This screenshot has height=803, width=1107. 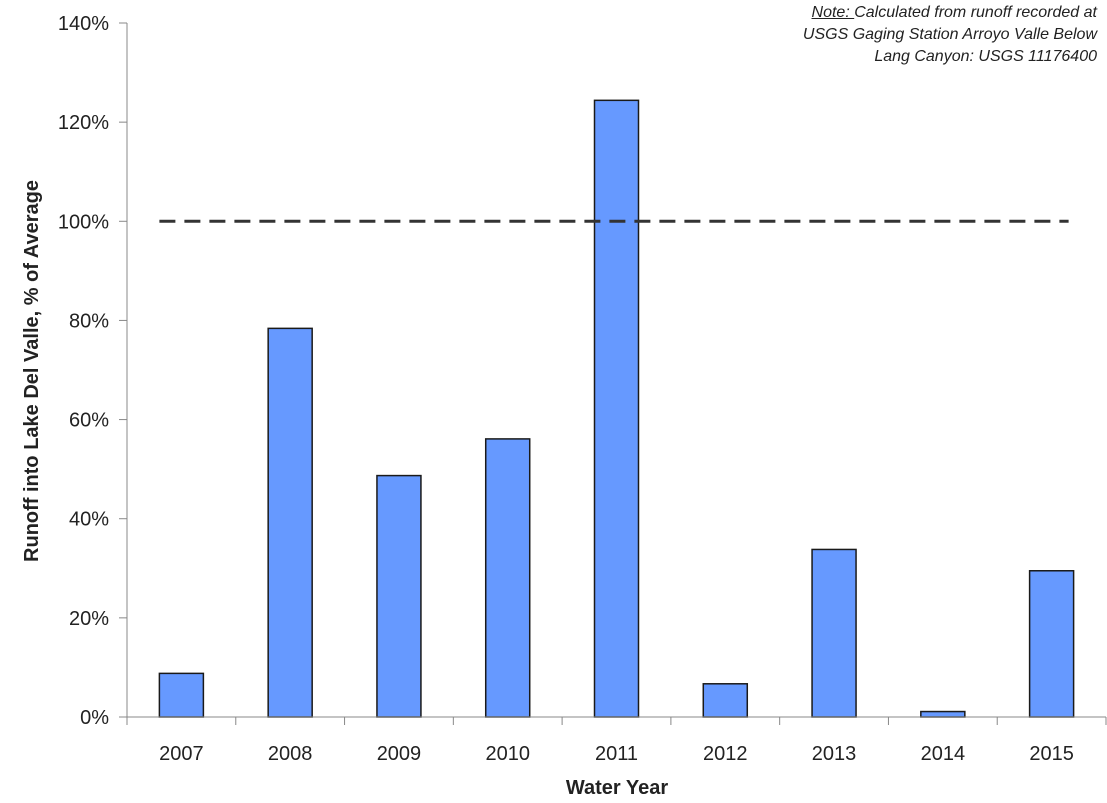 What do you see at coordinates (83, 222) in the screenshot?
I see `y-tick-label: 100%` at bounding box center [83, 222].